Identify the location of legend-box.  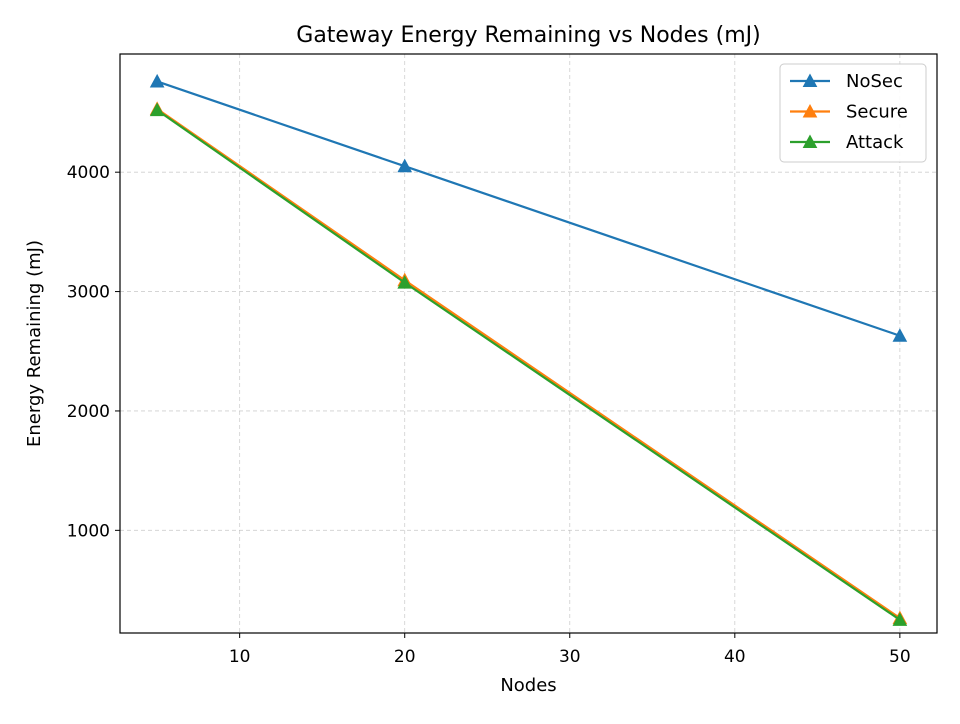
(853, 113).